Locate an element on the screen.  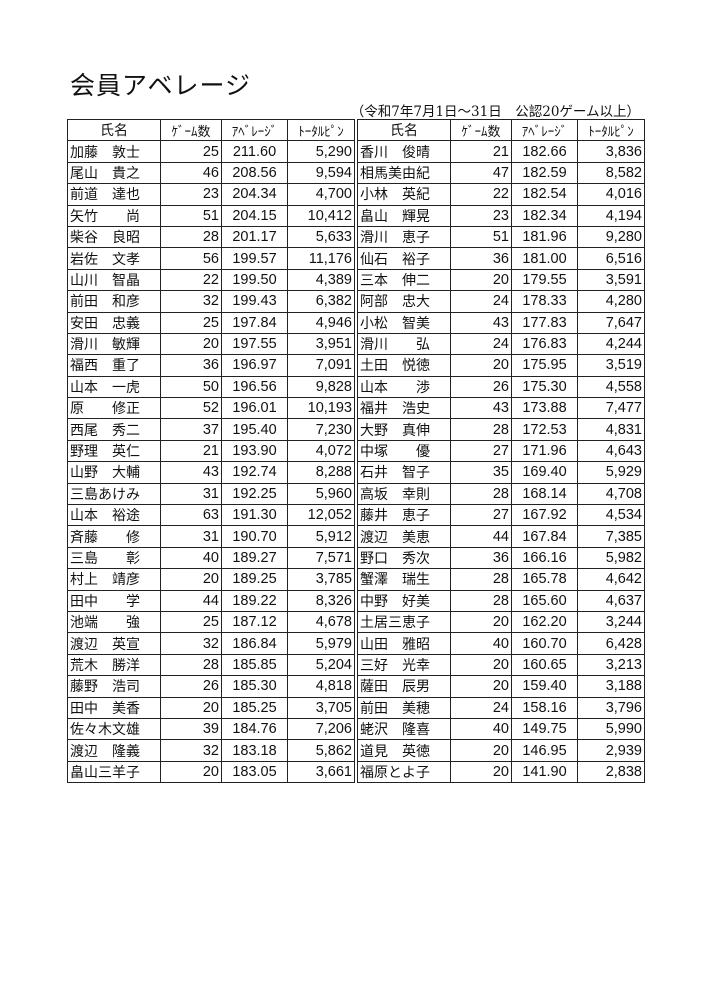
average-score: 199.50 is located at coordinates (254, 280).